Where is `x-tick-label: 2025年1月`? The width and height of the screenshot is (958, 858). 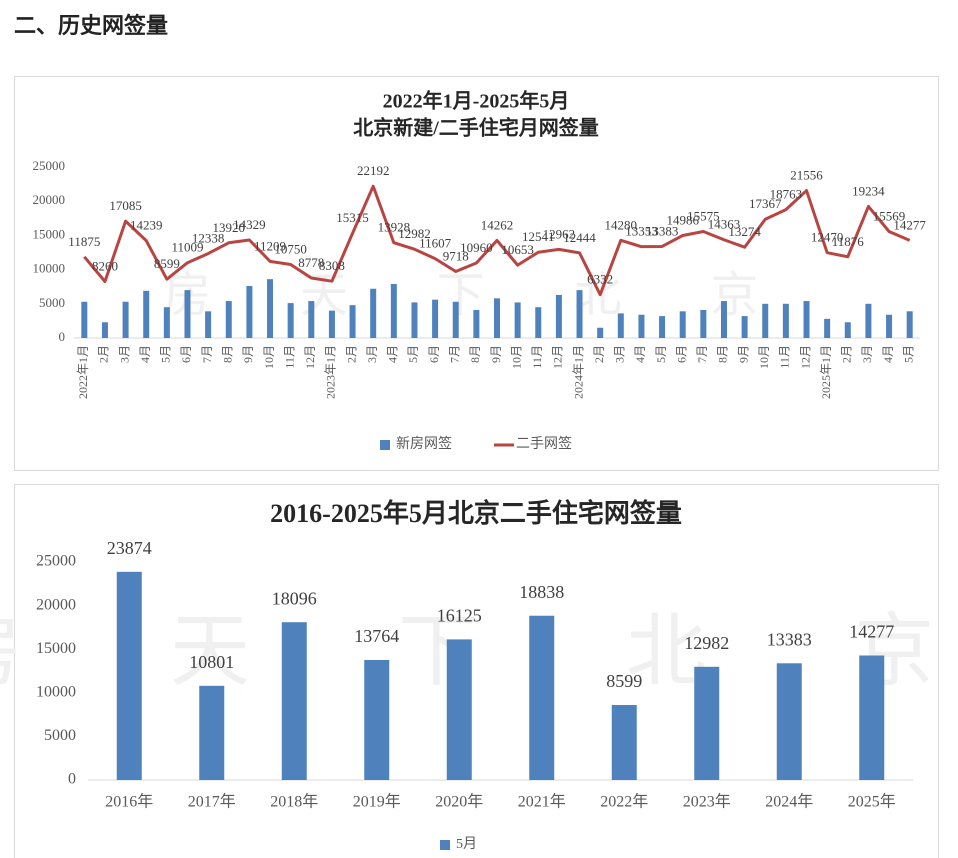
x-tick-label: 2025年1月 is located at coordinates (826, 372).